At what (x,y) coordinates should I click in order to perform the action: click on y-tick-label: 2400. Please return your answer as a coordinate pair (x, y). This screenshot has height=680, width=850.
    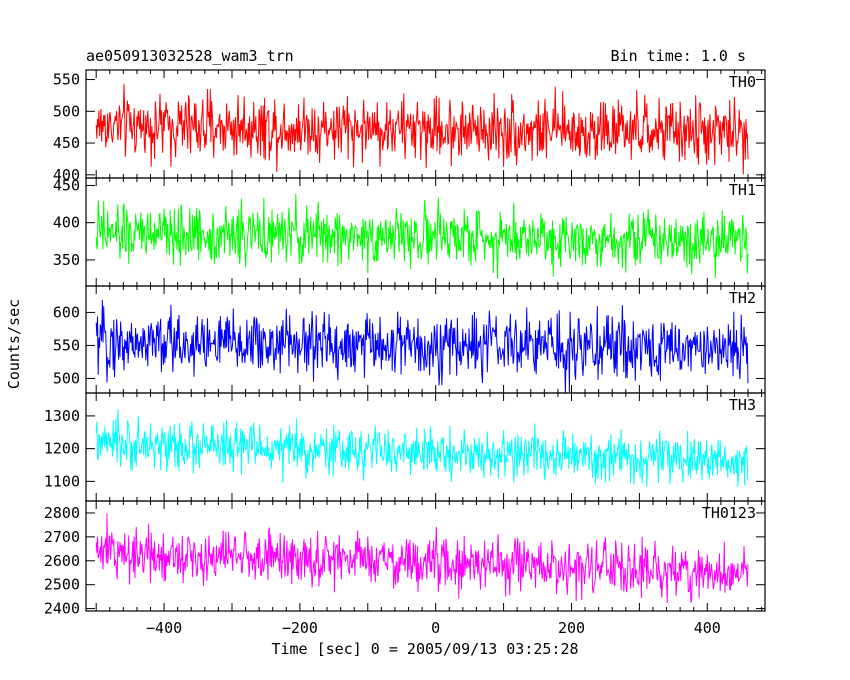
    Looking at the image, I should click on (62, 609).